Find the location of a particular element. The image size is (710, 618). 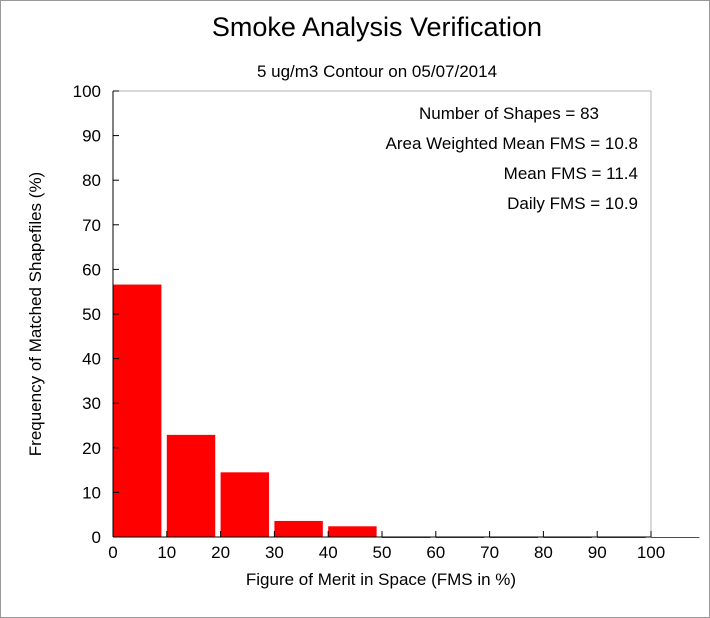

stat-line-4: Daily FMS = 10.9 is located at coordinates (572, 203).